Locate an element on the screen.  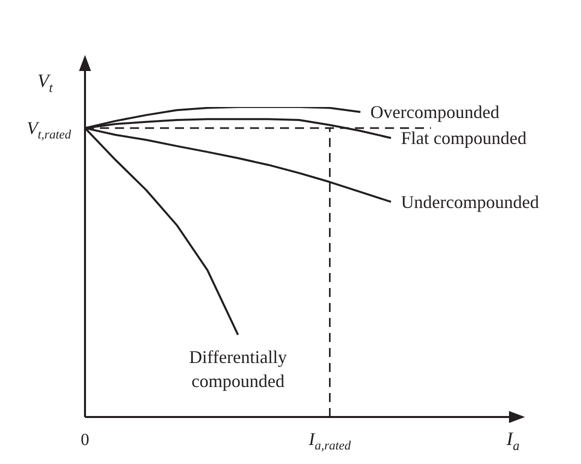
series-label: Undercompounded is located at coordinates (470, 202).